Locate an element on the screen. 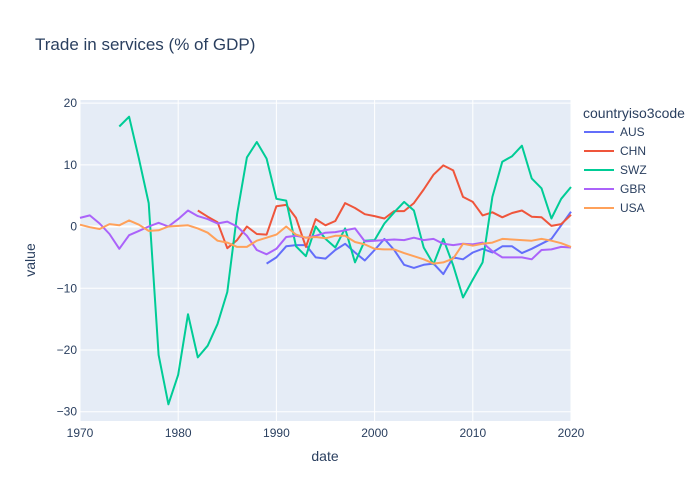 The width and height of the screenshot is (700, 500). legend-label: CHN is located at coordinates (633, 151).